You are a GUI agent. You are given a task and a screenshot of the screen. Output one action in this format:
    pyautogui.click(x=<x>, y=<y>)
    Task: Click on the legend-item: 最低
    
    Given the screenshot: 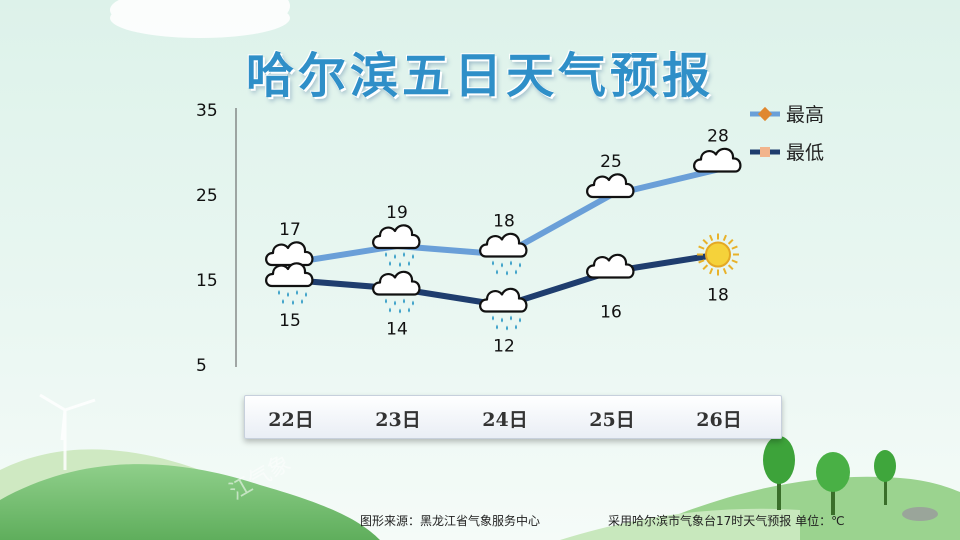 What is the action you would take?
    pyautogui.click(x=787, y=153)
    